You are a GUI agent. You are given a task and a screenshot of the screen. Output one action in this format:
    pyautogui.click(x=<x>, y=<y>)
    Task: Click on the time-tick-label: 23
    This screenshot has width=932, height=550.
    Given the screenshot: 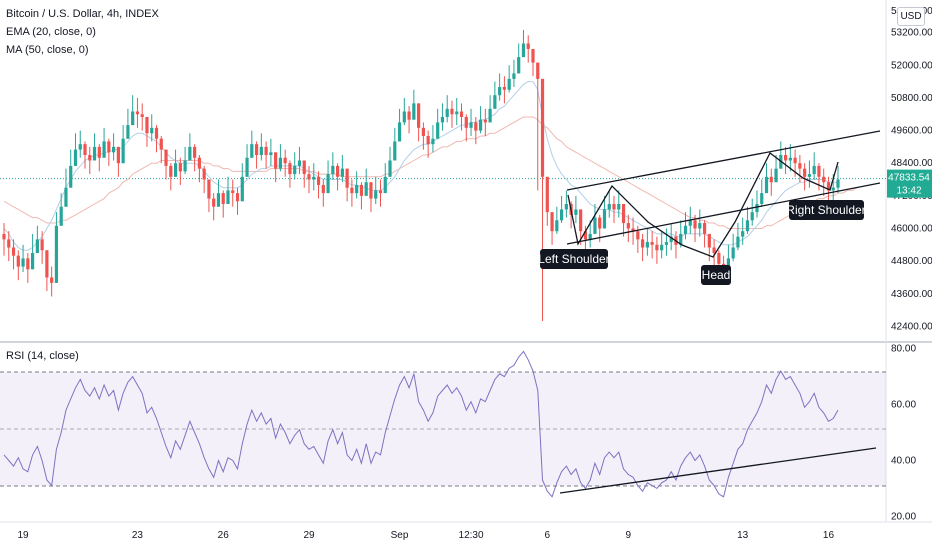 What is the action you would take?
    pyautogui.click(x=138, y=535)
    